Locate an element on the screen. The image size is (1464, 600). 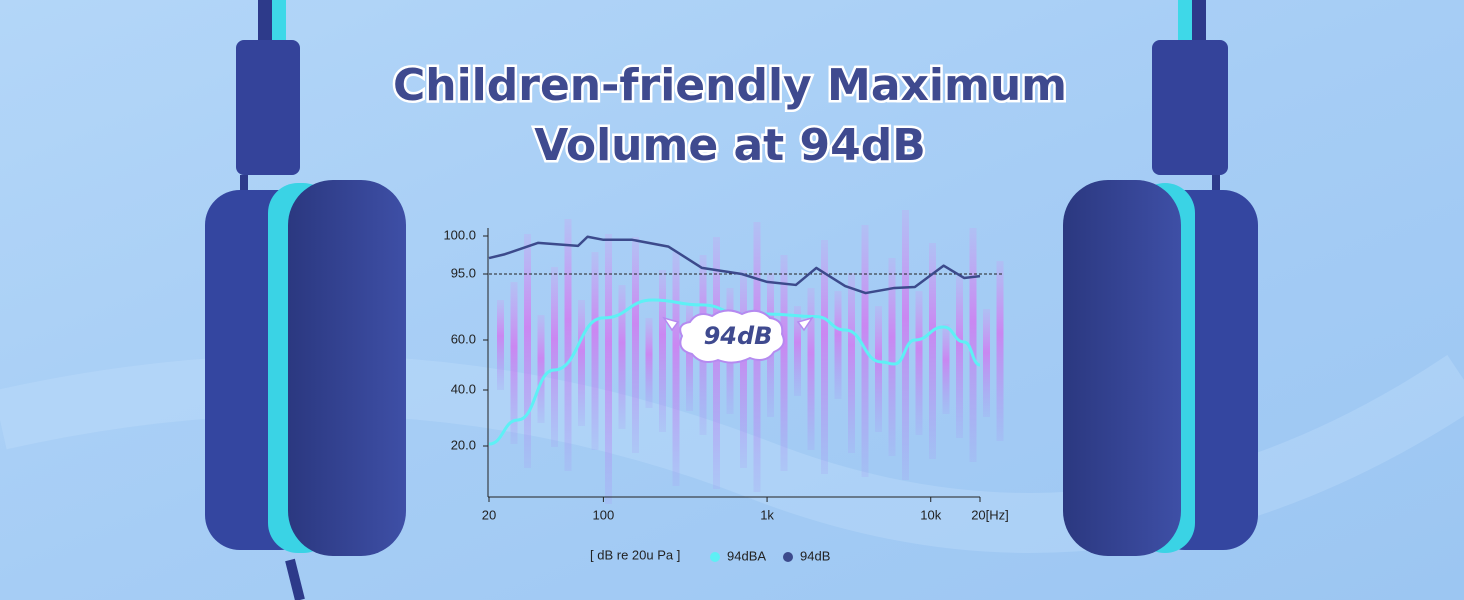
badge-text: 94dB is located at coordinates (738, 336).